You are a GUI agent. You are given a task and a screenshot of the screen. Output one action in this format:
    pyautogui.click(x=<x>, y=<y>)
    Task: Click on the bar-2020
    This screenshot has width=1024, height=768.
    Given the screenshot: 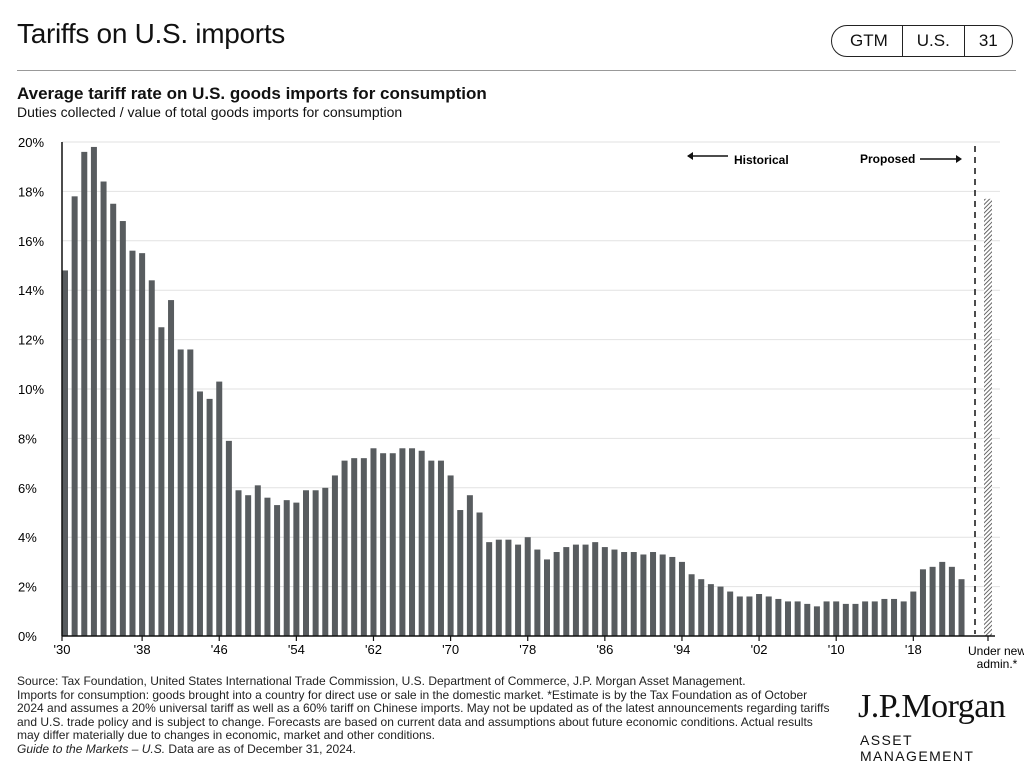 What is the action you would take?
    pyautogui.click(x=932, y=601)
    